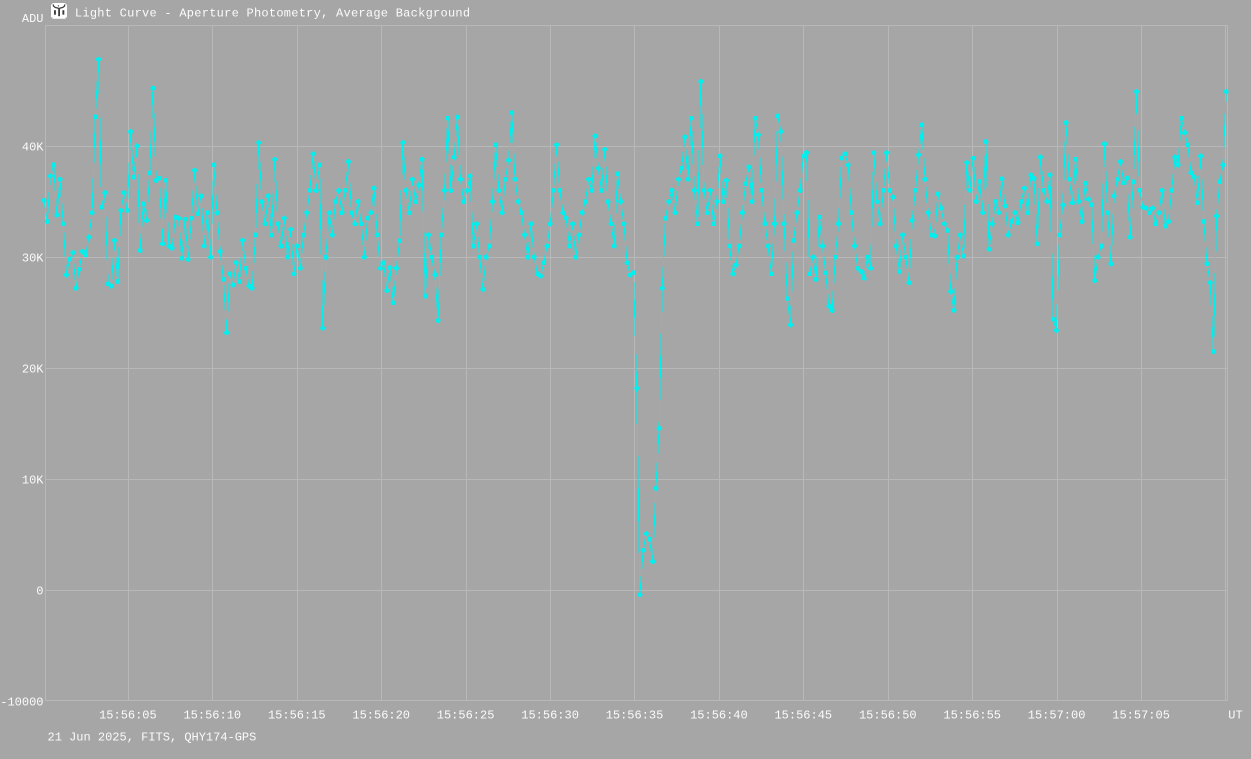 The image size is (1251, 759). What do you see at coordinates (381, 716) in the screenshot?
I see `svg-text: 15:56:20` at bounding box center [381, 716].